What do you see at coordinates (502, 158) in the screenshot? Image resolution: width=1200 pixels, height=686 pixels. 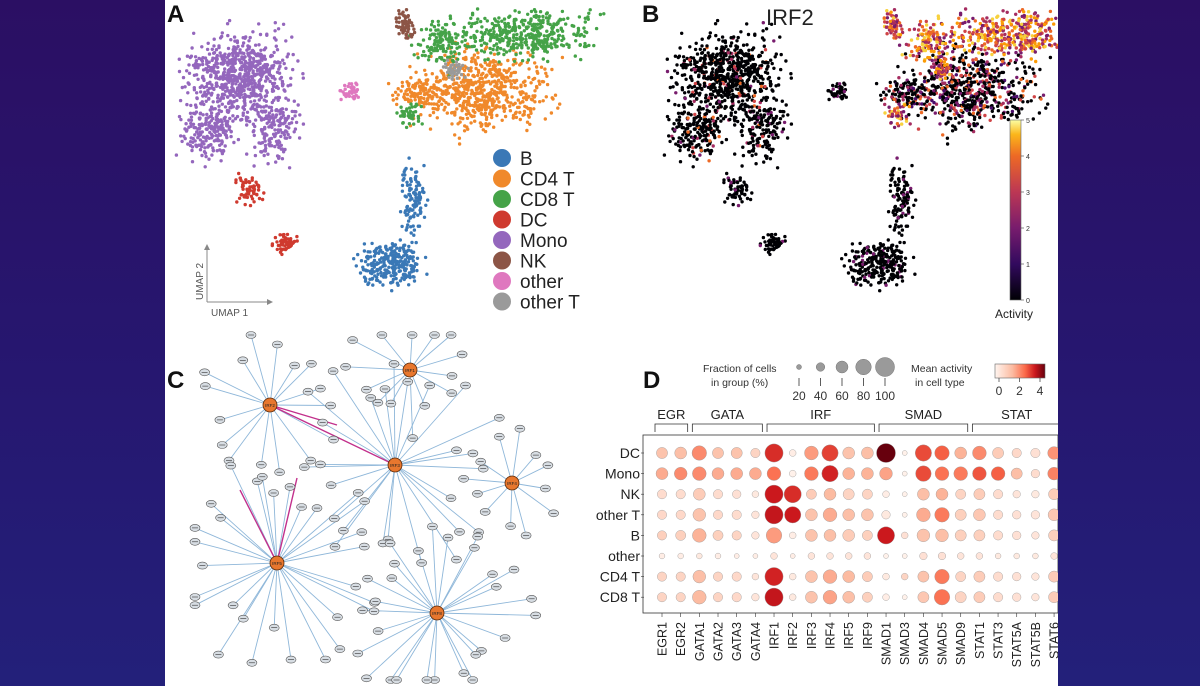 I see `legend-swatch-b` at bounding box center [502, 158].